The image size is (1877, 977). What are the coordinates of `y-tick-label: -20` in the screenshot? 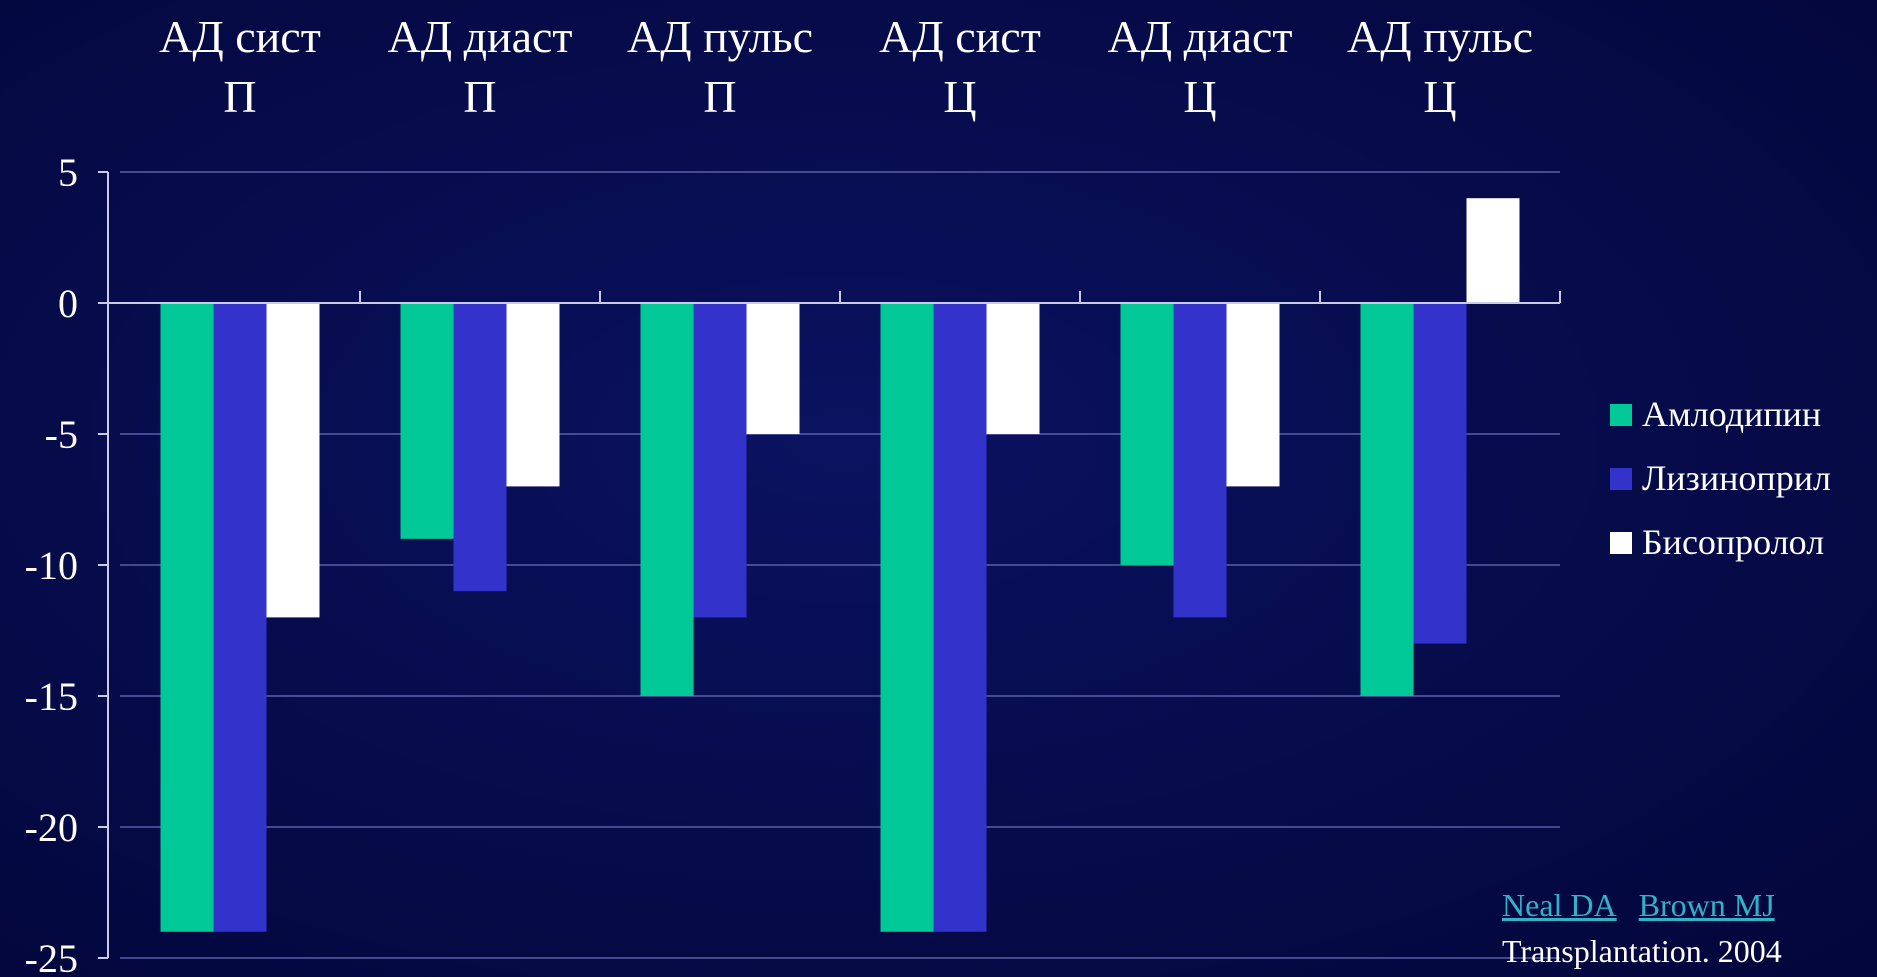 It's located at (51, 827).